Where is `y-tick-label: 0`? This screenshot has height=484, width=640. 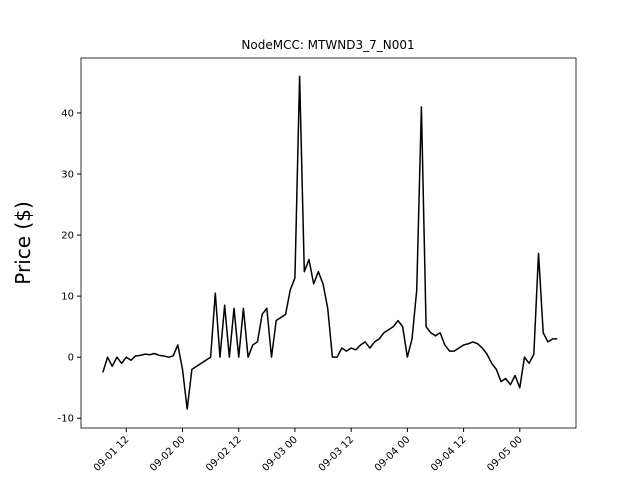
y-tick-label: 0 is located at coordinates (71, 358).